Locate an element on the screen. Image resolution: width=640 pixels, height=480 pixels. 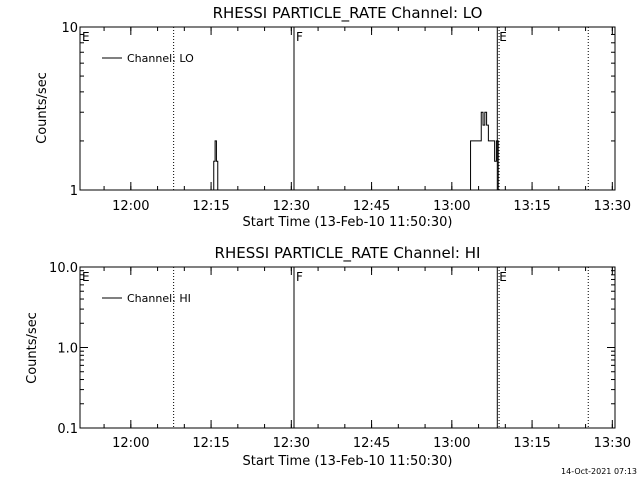
y-tick-label: 10 is located at coordinates (69, 28).